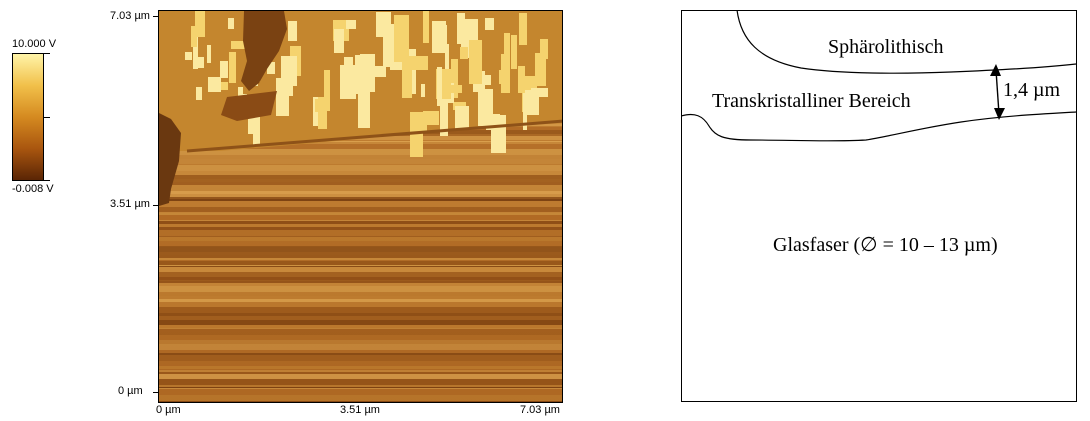 Image resolution: width=1090 pixels, height=421 pixels. What do you see at coordinates (885, 245) in the screenshot?
I see `region-bottom-label: Glasfaser (∅ = 10 – 13 µm)` at bounding box center [885, 245].